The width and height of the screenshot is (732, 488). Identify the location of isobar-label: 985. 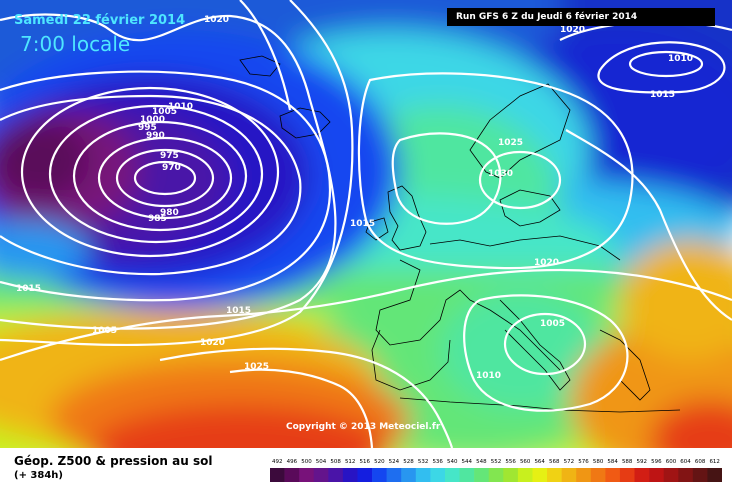
(157, 219).